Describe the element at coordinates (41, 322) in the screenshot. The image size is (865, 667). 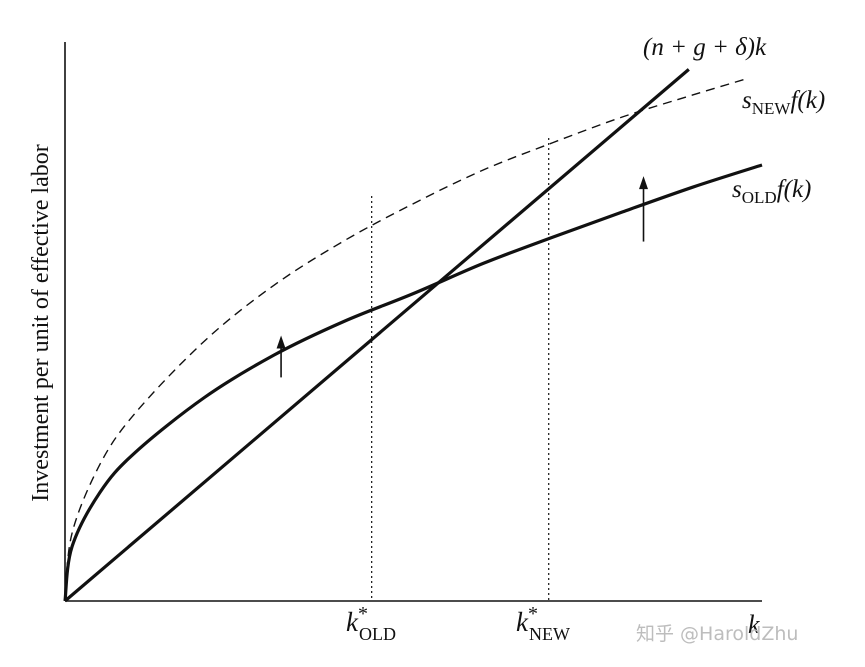
I see `y-axis-label: Investment per unit of effective labor` at that location.